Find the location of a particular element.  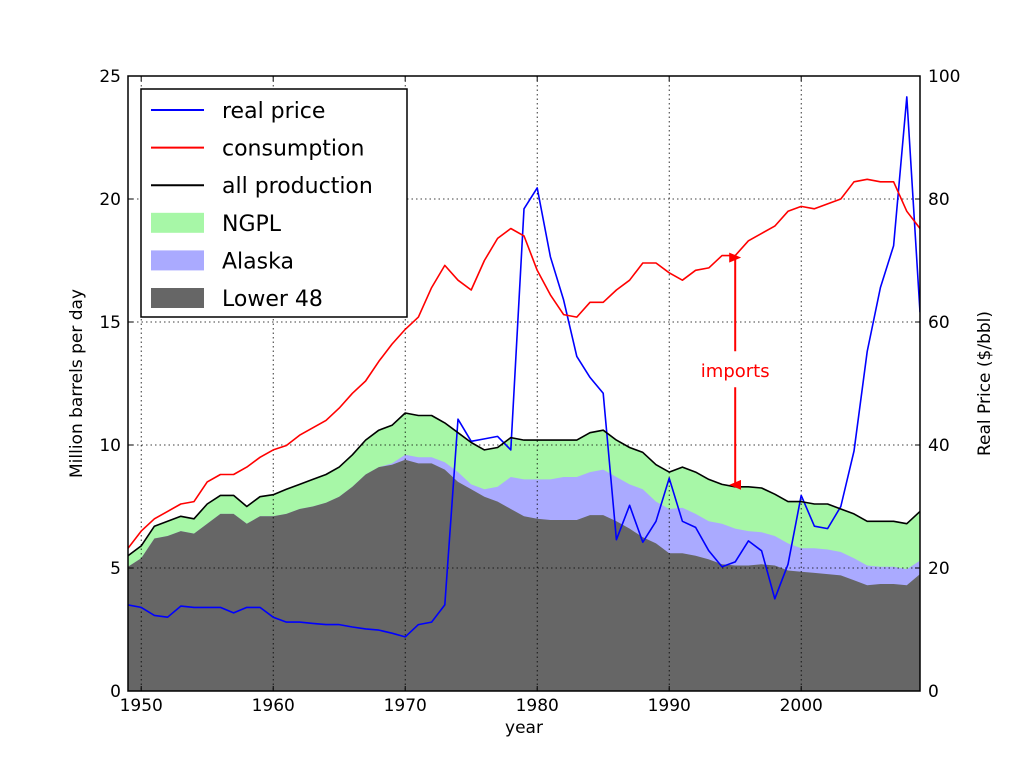

y-tick-label: 25 is located at coordinates (110, 77).